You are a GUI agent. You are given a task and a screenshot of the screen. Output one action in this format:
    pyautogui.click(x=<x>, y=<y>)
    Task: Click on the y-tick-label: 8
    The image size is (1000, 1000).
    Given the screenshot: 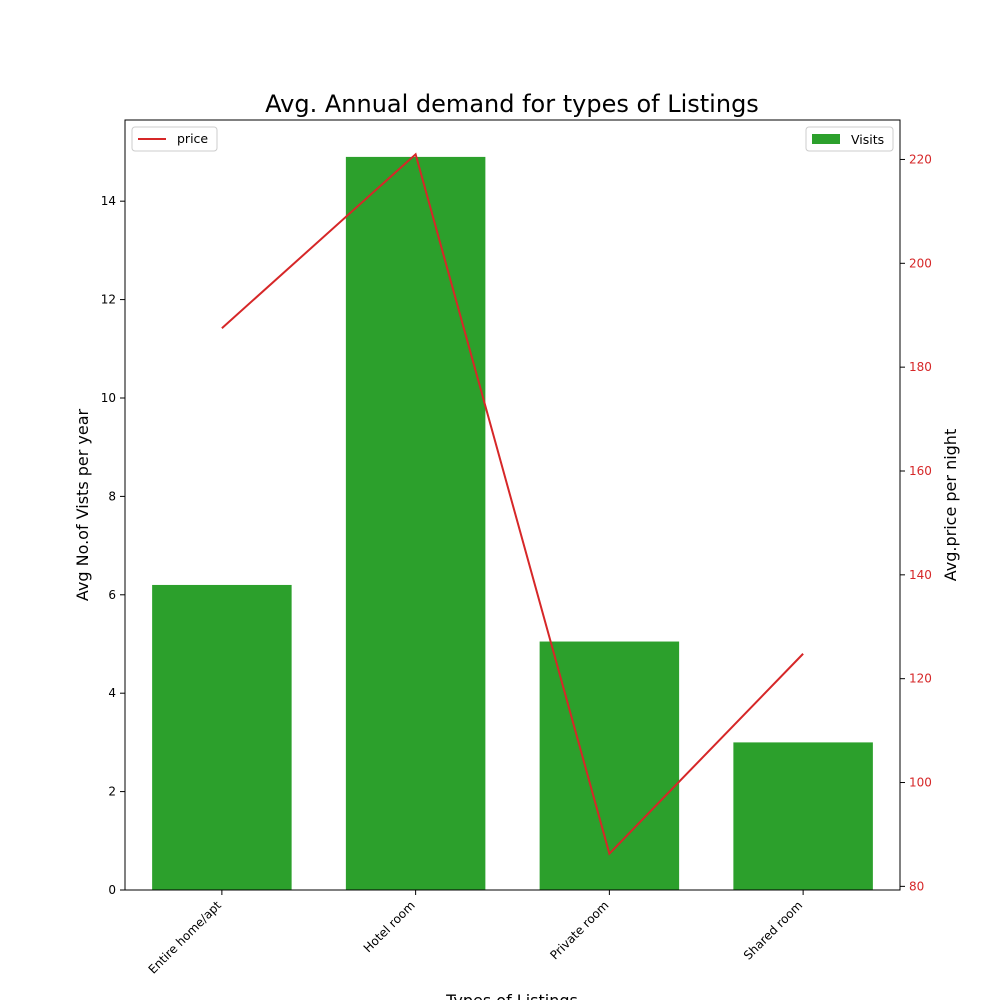 What is the action you would take?
    pyautogui.click(x=112, y=496)
    